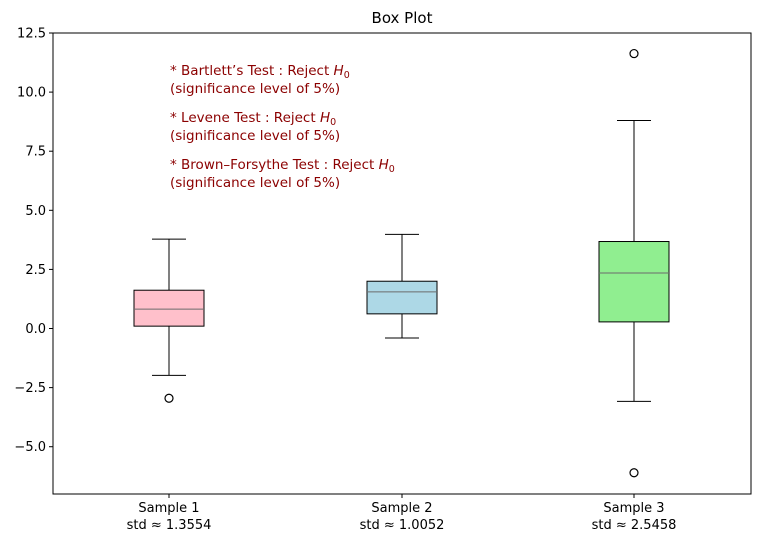  Describe the element at coordinates (253, 119) in the screenshot. I see `annotation-2-line1: * Levene Test : Reject H0` at that location.